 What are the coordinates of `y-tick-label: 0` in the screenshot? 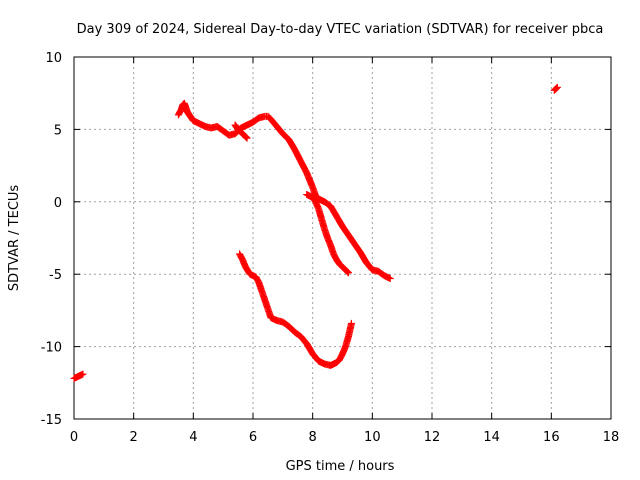 It's located at (58, 203).